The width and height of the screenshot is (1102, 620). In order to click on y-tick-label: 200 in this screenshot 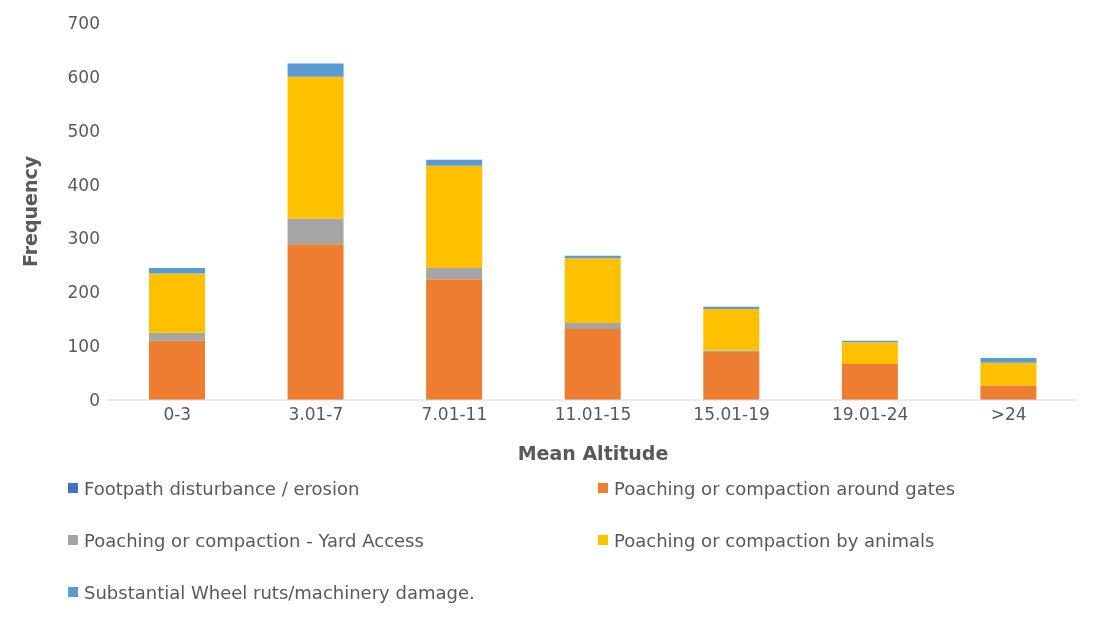, I will do `click(83, 292)`.